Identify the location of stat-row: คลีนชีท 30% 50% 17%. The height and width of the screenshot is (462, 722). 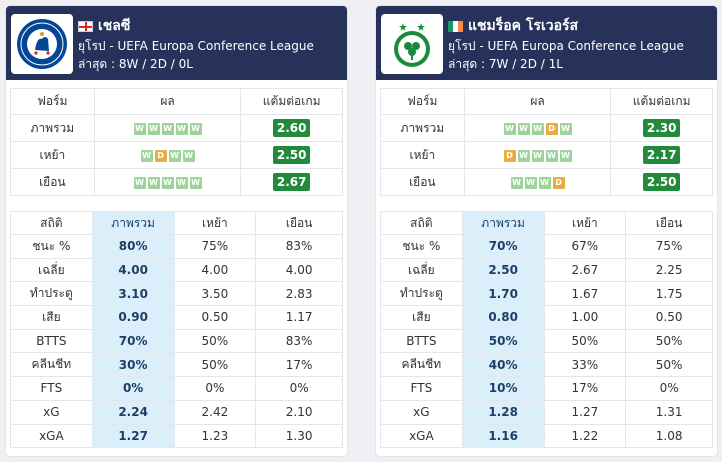
(176, 365).